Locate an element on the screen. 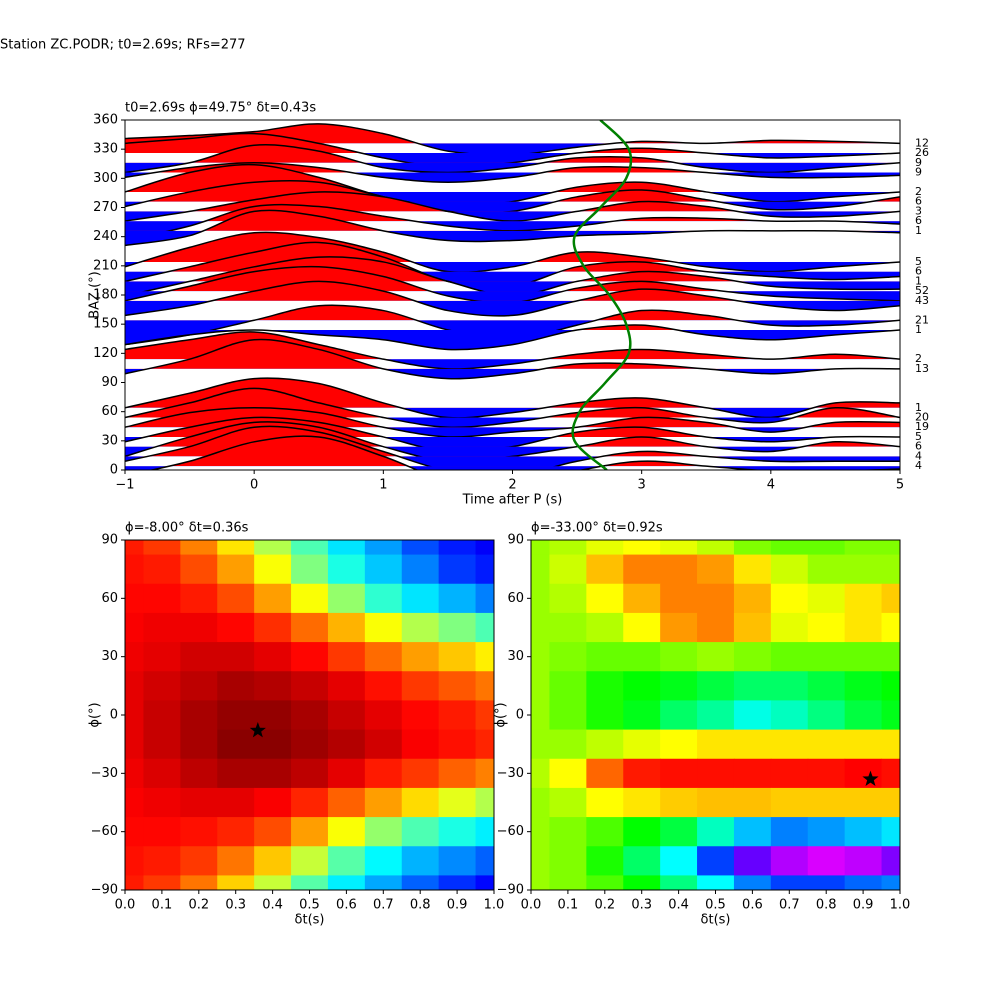  y-tick-label: 360 is located at coordinates (105, 120).